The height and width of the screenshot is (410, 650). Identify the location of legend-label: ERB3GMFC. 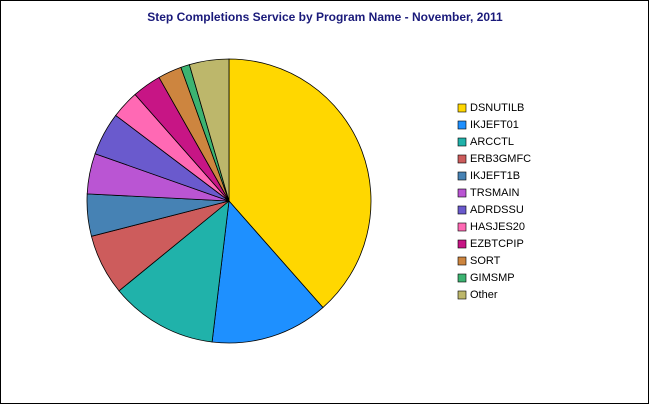
(500, 159).